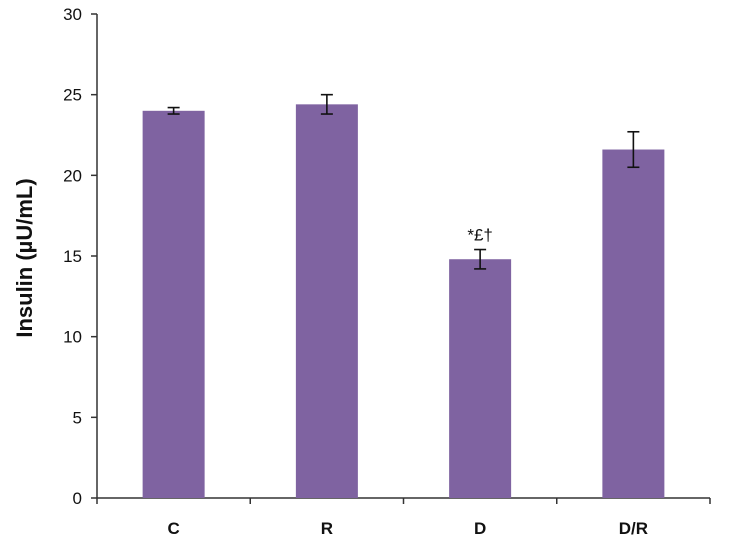 The width and height of the screenshot is (730, 540). Describe the element at coordinates (480, 528) in the screenshot. I see `x-category-label: D` at that location.